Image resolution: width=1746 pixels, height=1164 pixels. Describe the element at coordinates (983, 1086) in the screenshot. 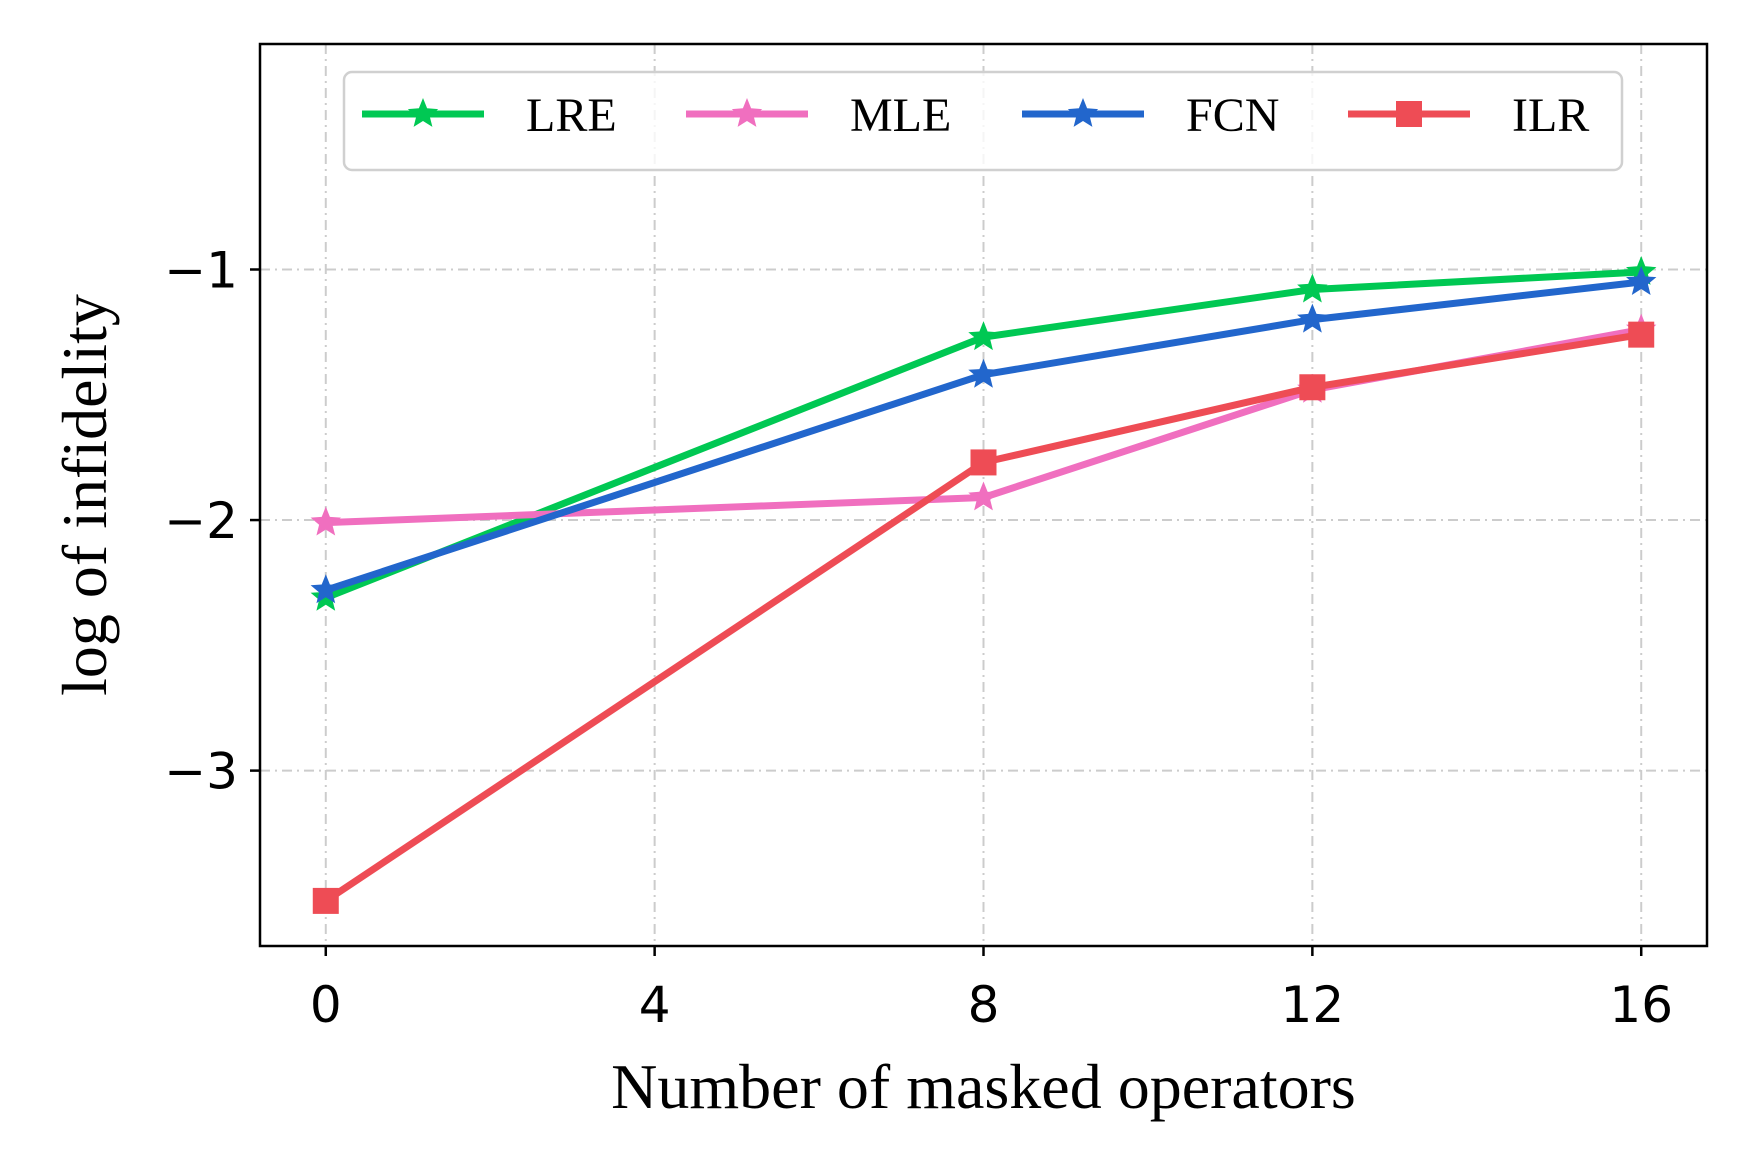

I see `x-axis-title: Number of masked operators` at that location.